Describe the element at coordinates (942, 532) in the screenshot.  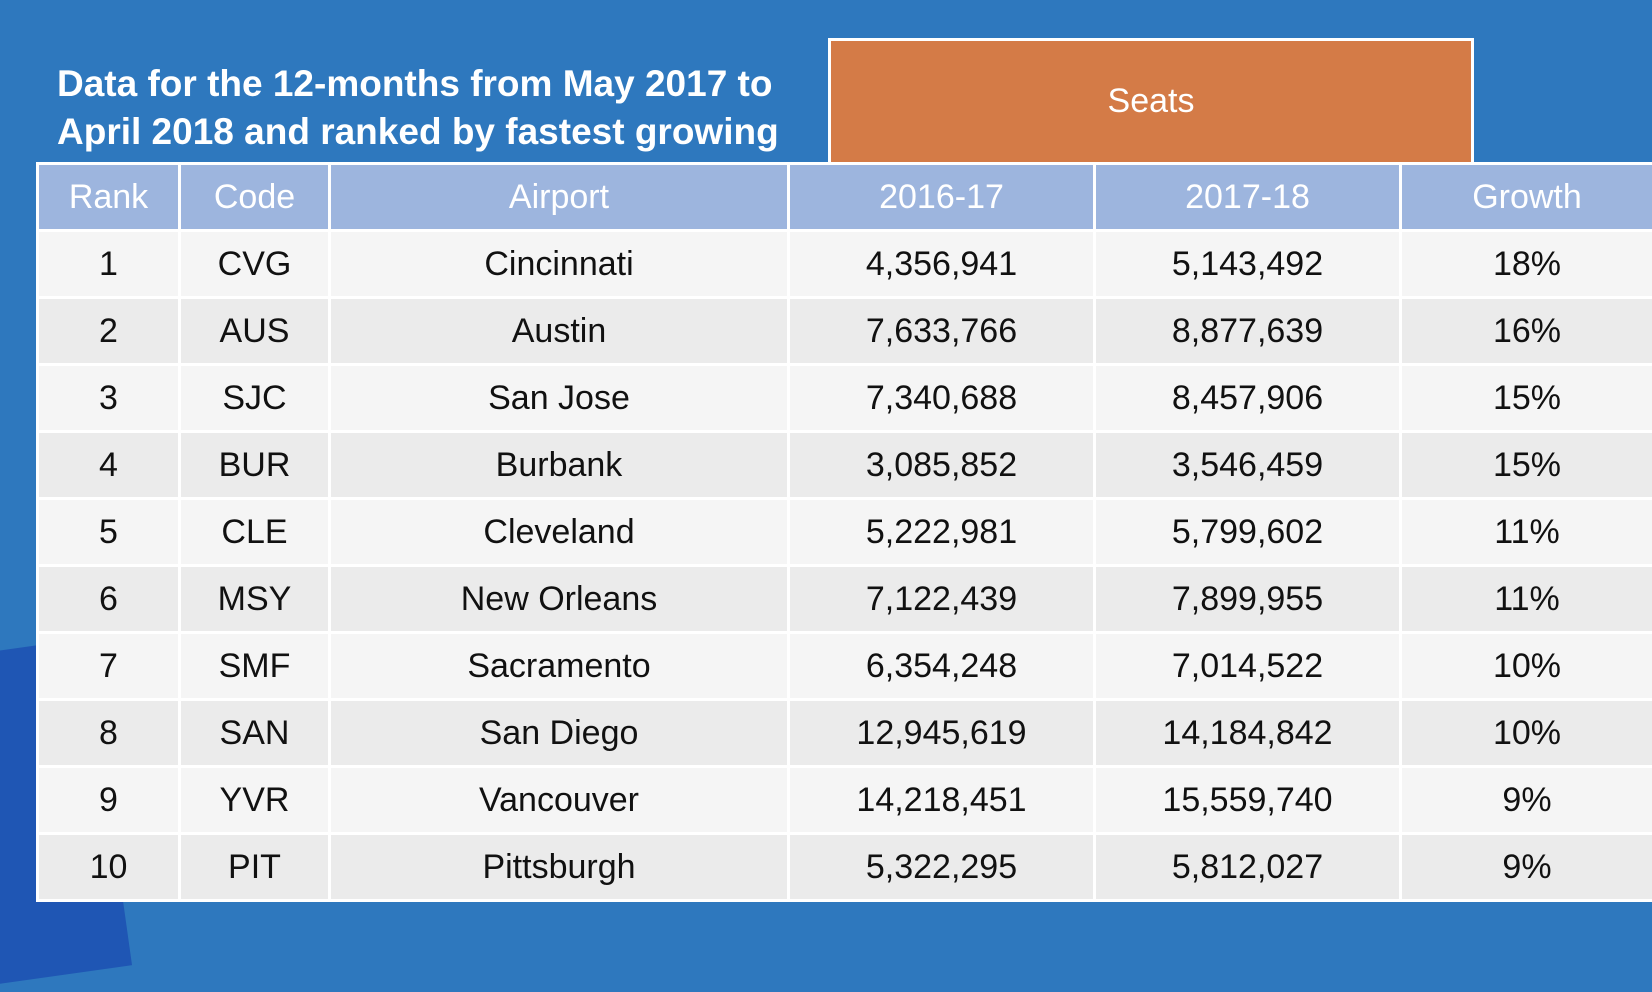
I see `seats-2016-17-cell: 5,222,981` at that location.